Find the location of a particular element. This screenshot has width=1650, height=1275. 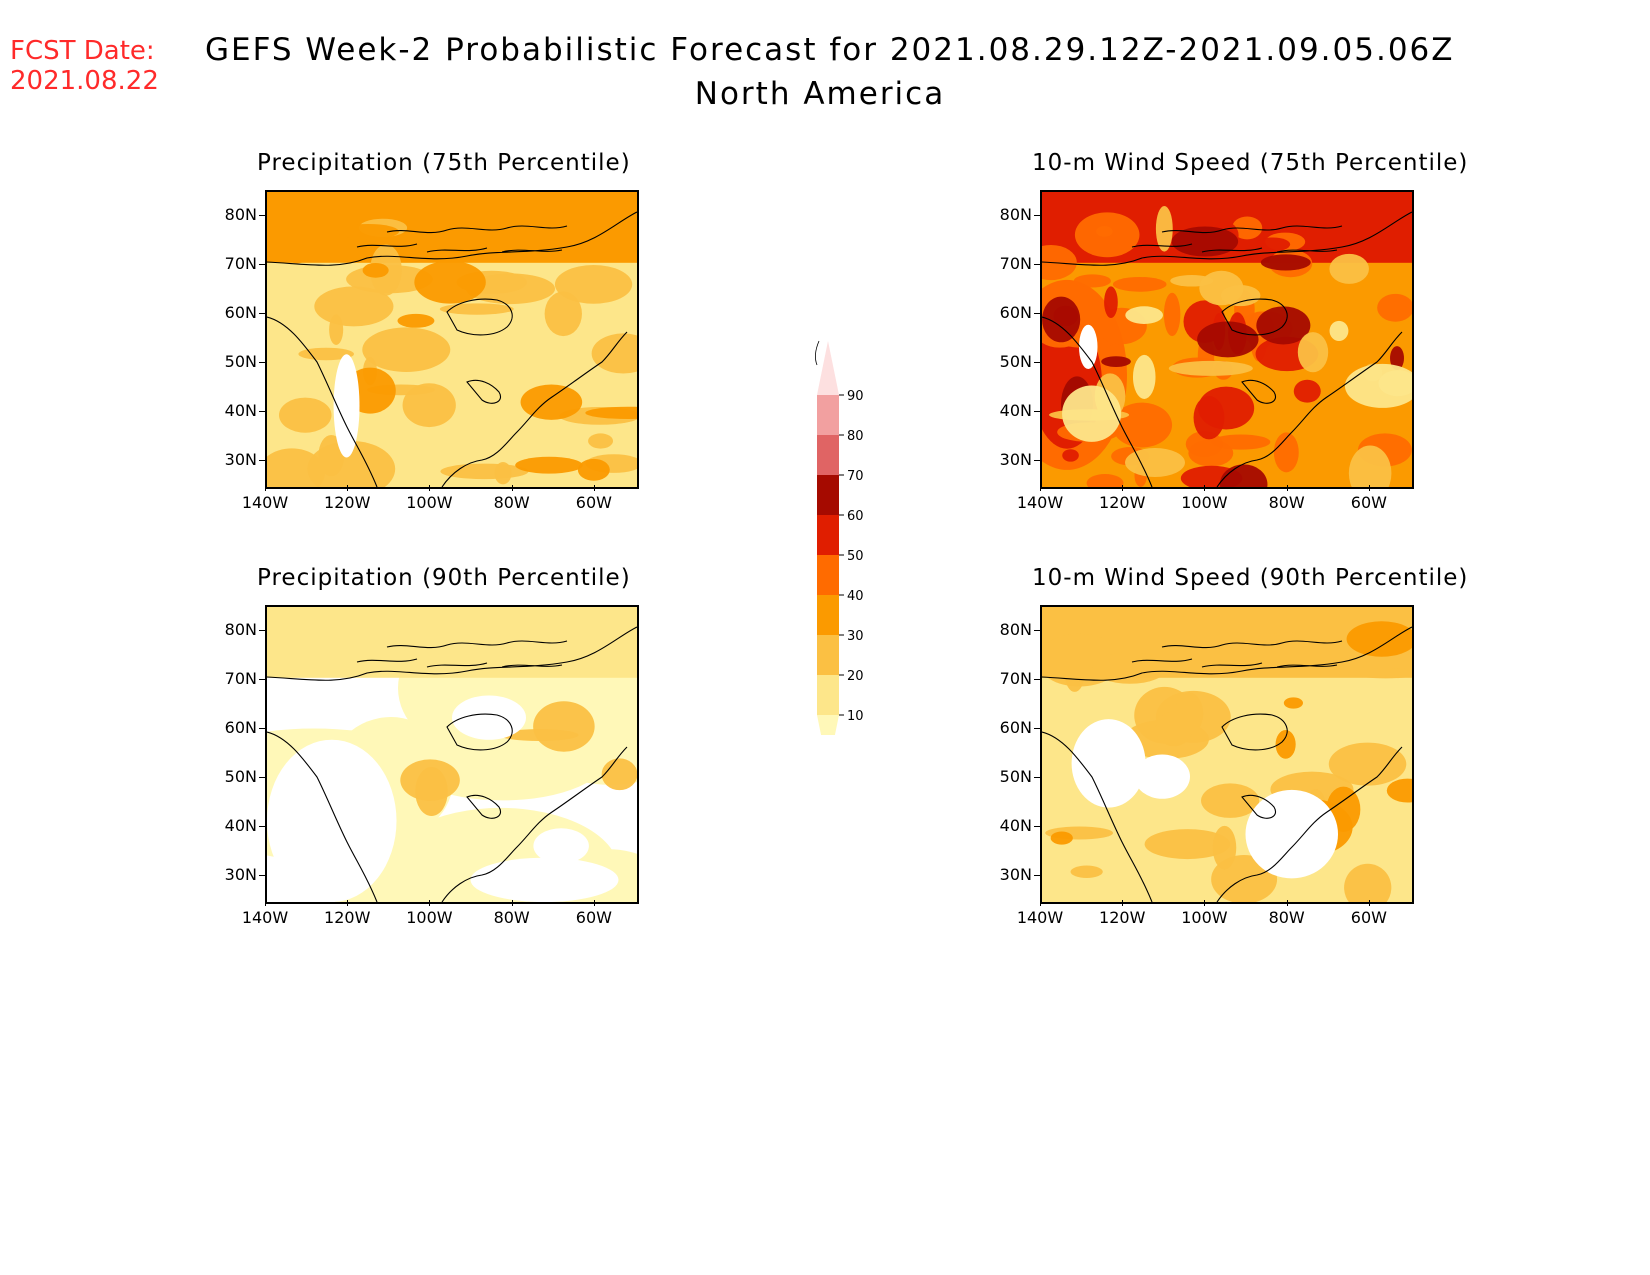

field-arctic-band is located at coordinates (452, 227).